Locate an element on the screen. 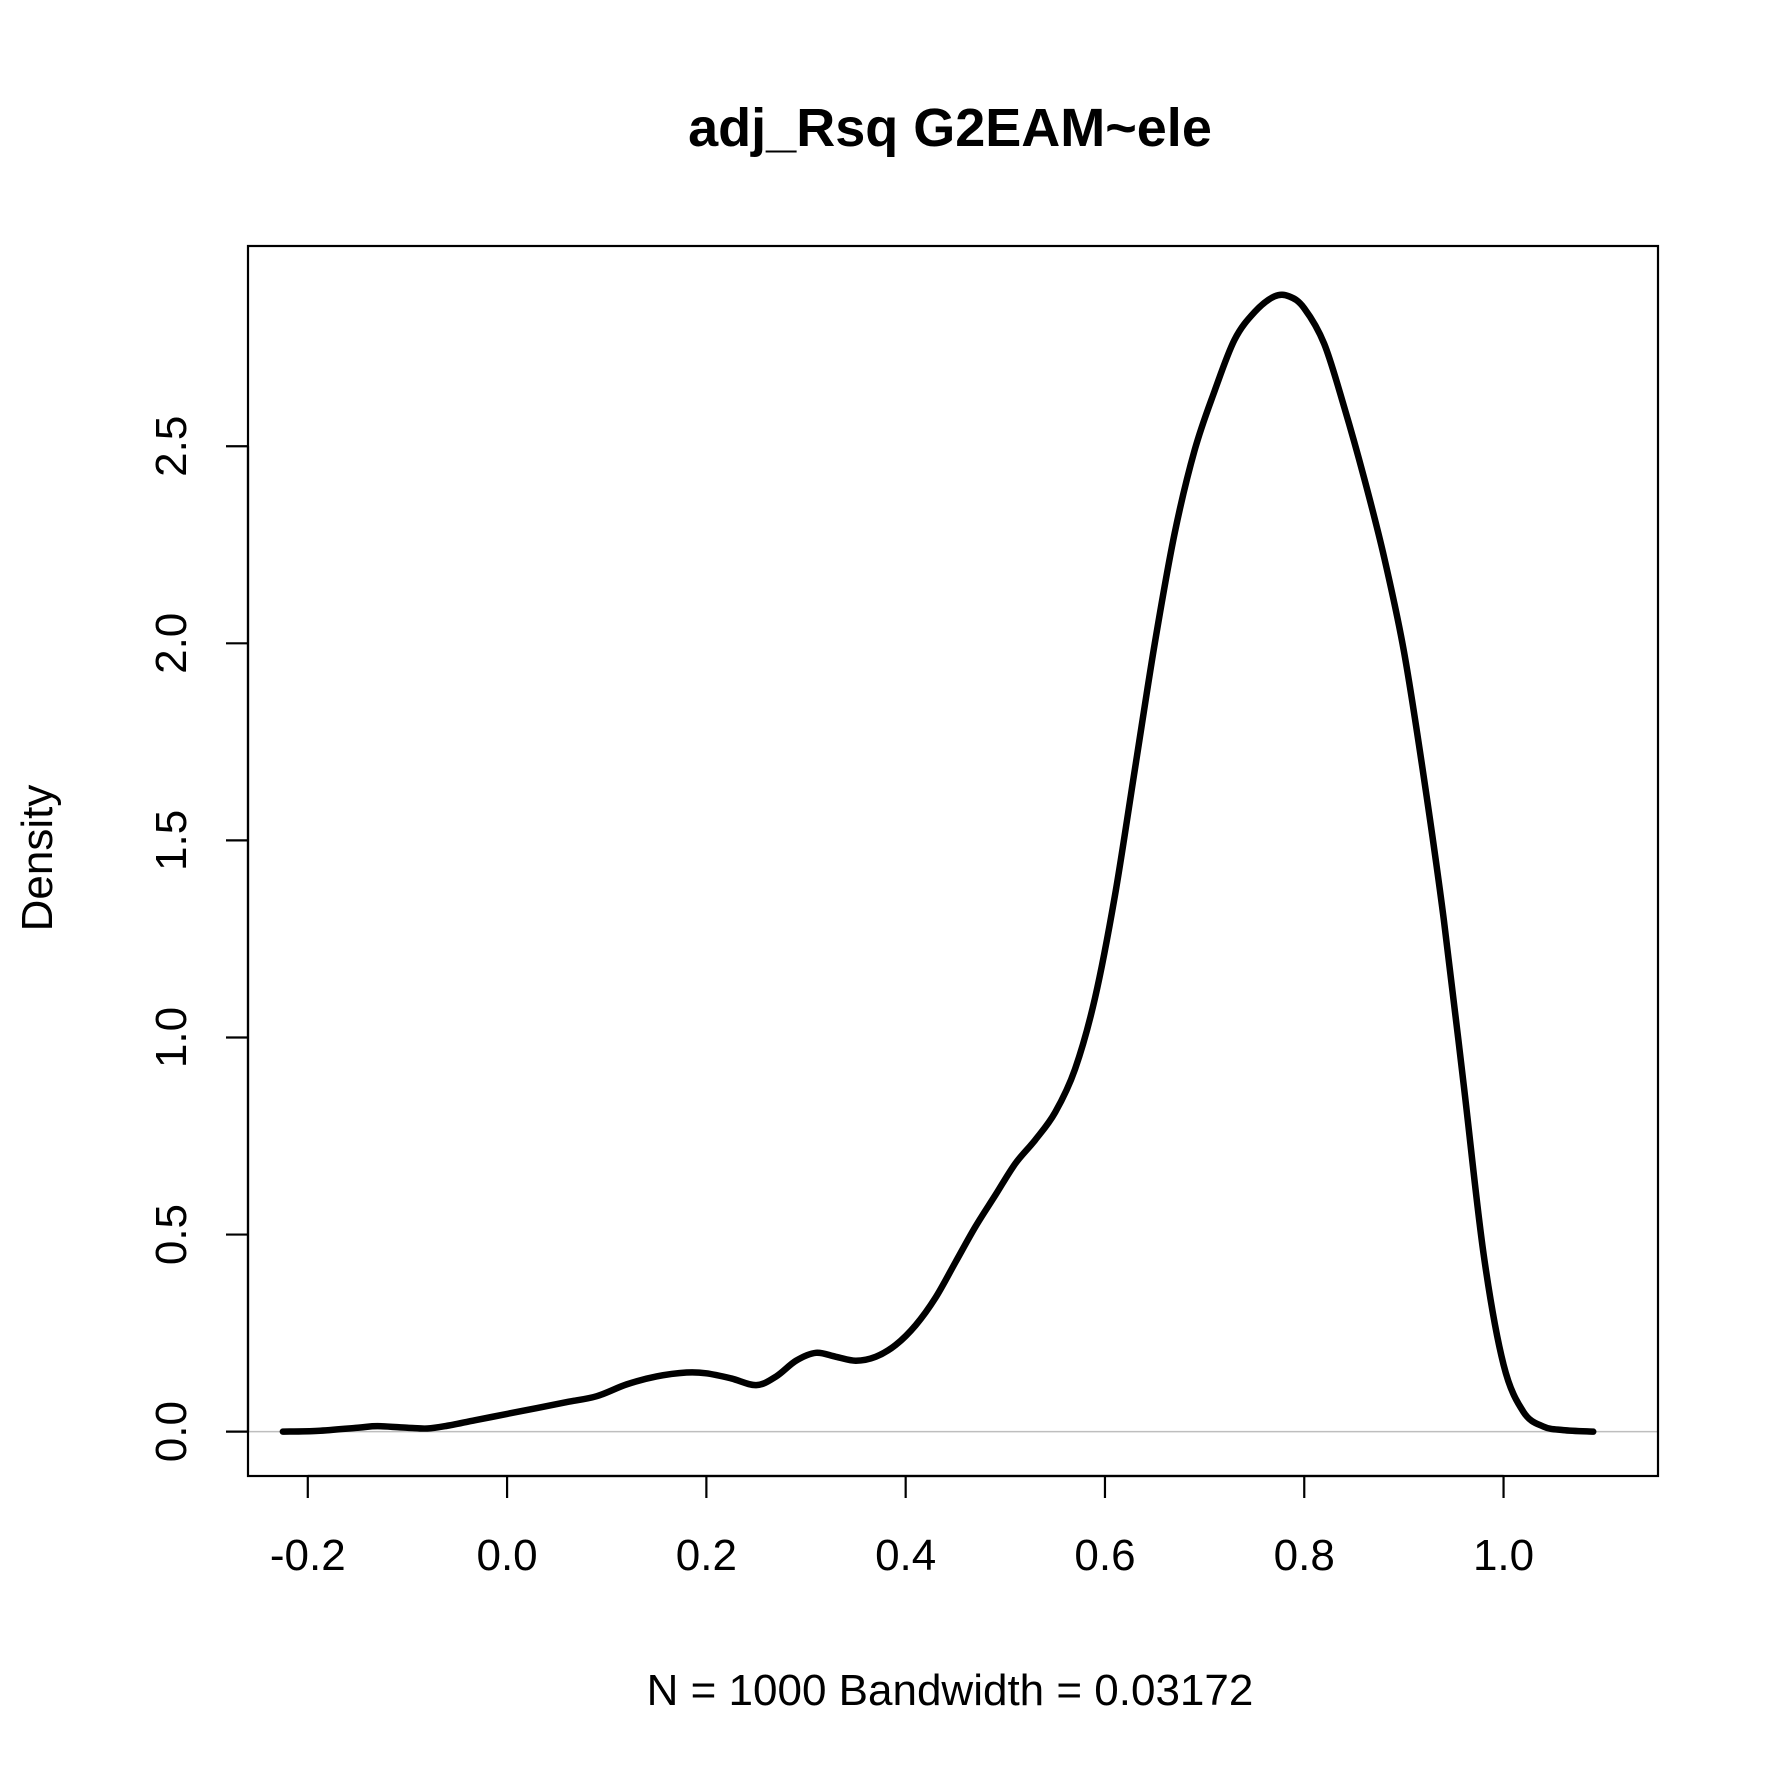 This screenshot has width=1771, height=1771. x-axis-label: N = 1000 Bandwidth = 0.03172 is located at coordinates (950, 1690).